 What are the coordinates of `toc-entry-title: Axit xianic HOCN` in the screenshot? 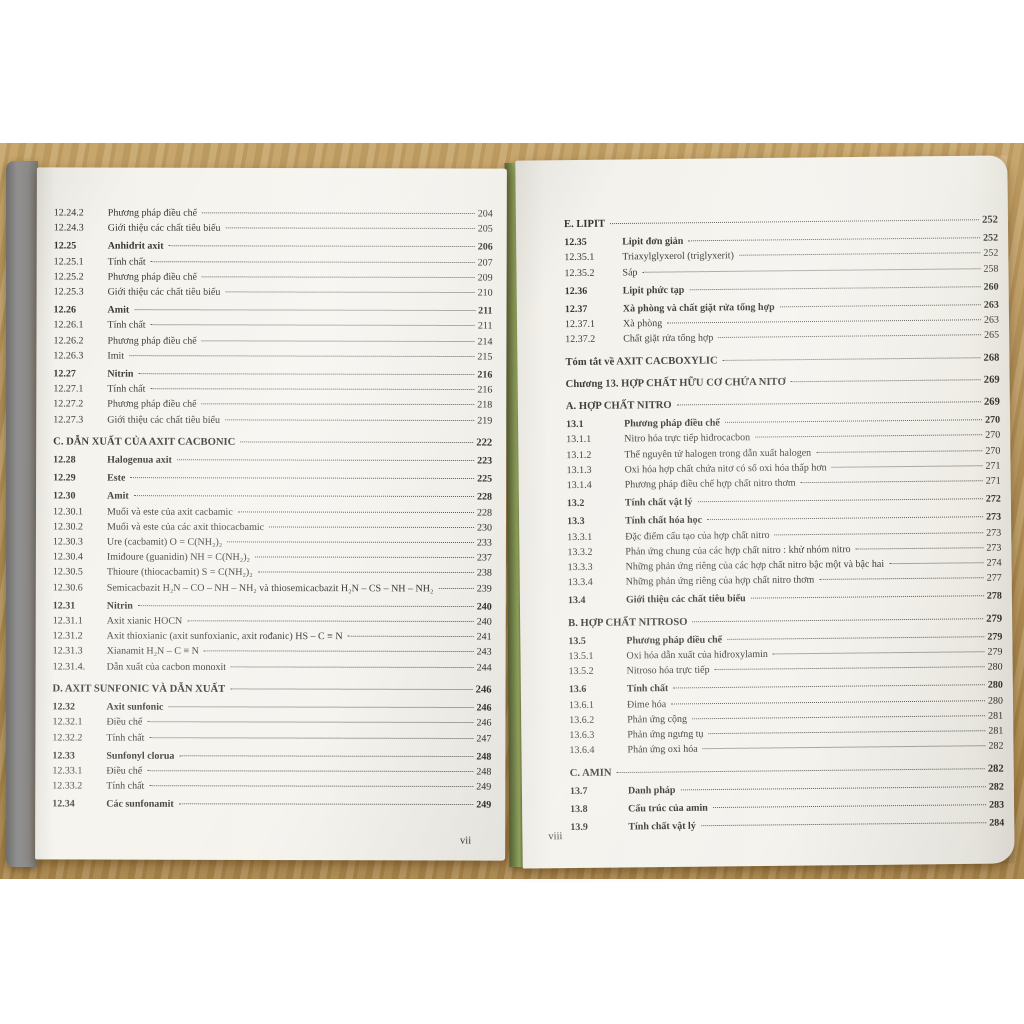 It's located at (144, 621).